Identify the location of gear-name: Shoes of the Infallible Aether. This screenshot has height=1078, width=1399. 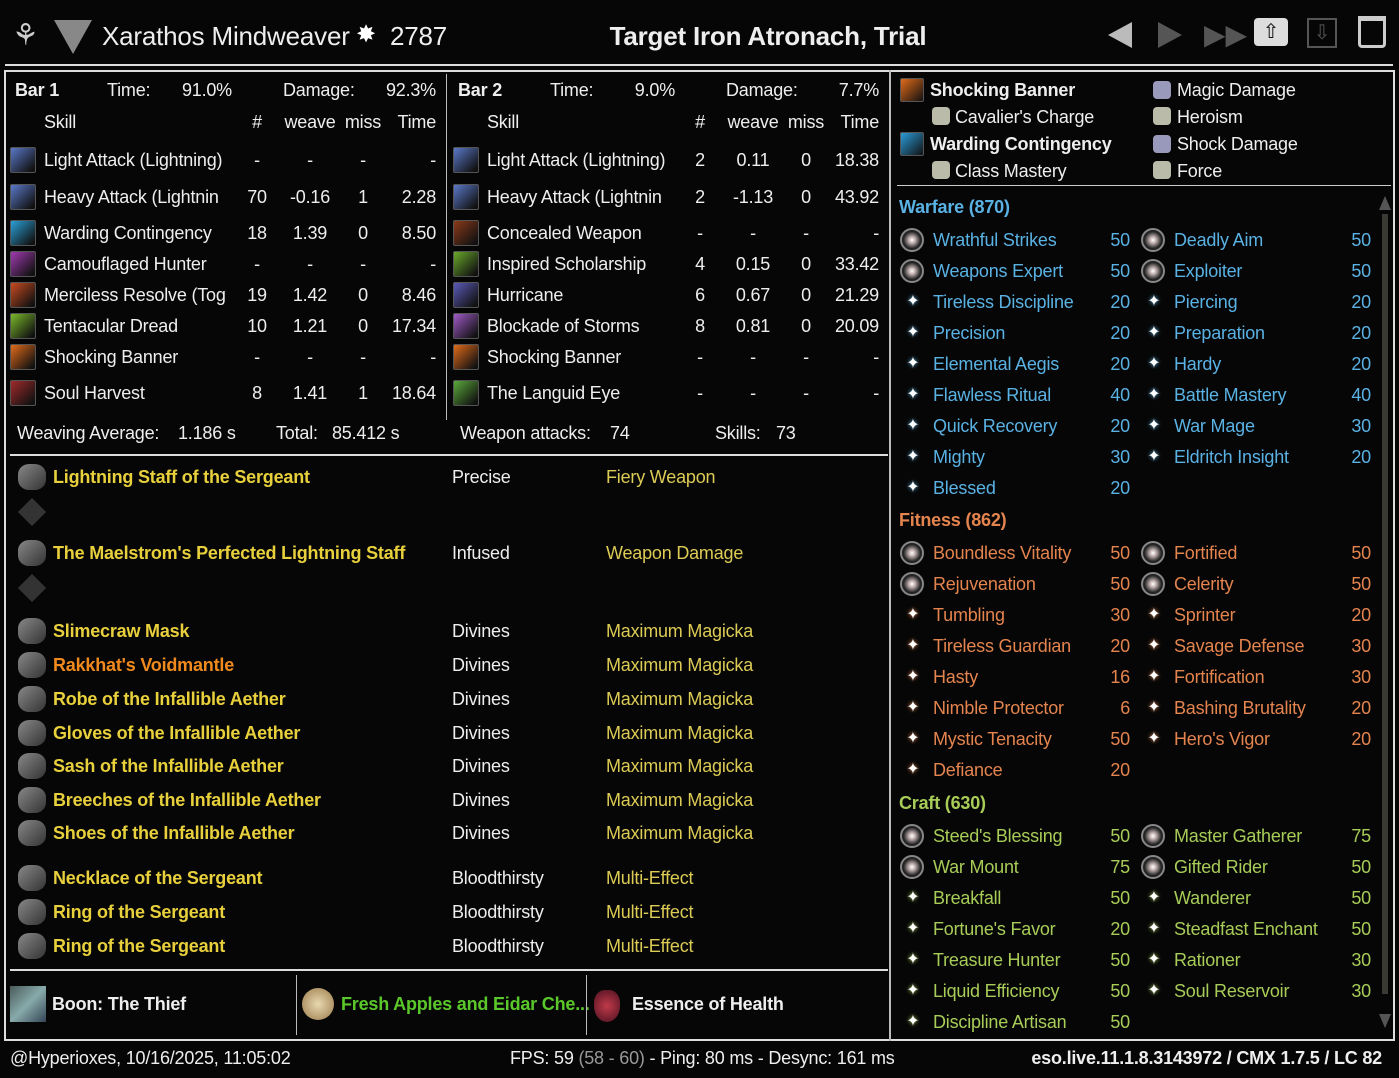
(174, 833).